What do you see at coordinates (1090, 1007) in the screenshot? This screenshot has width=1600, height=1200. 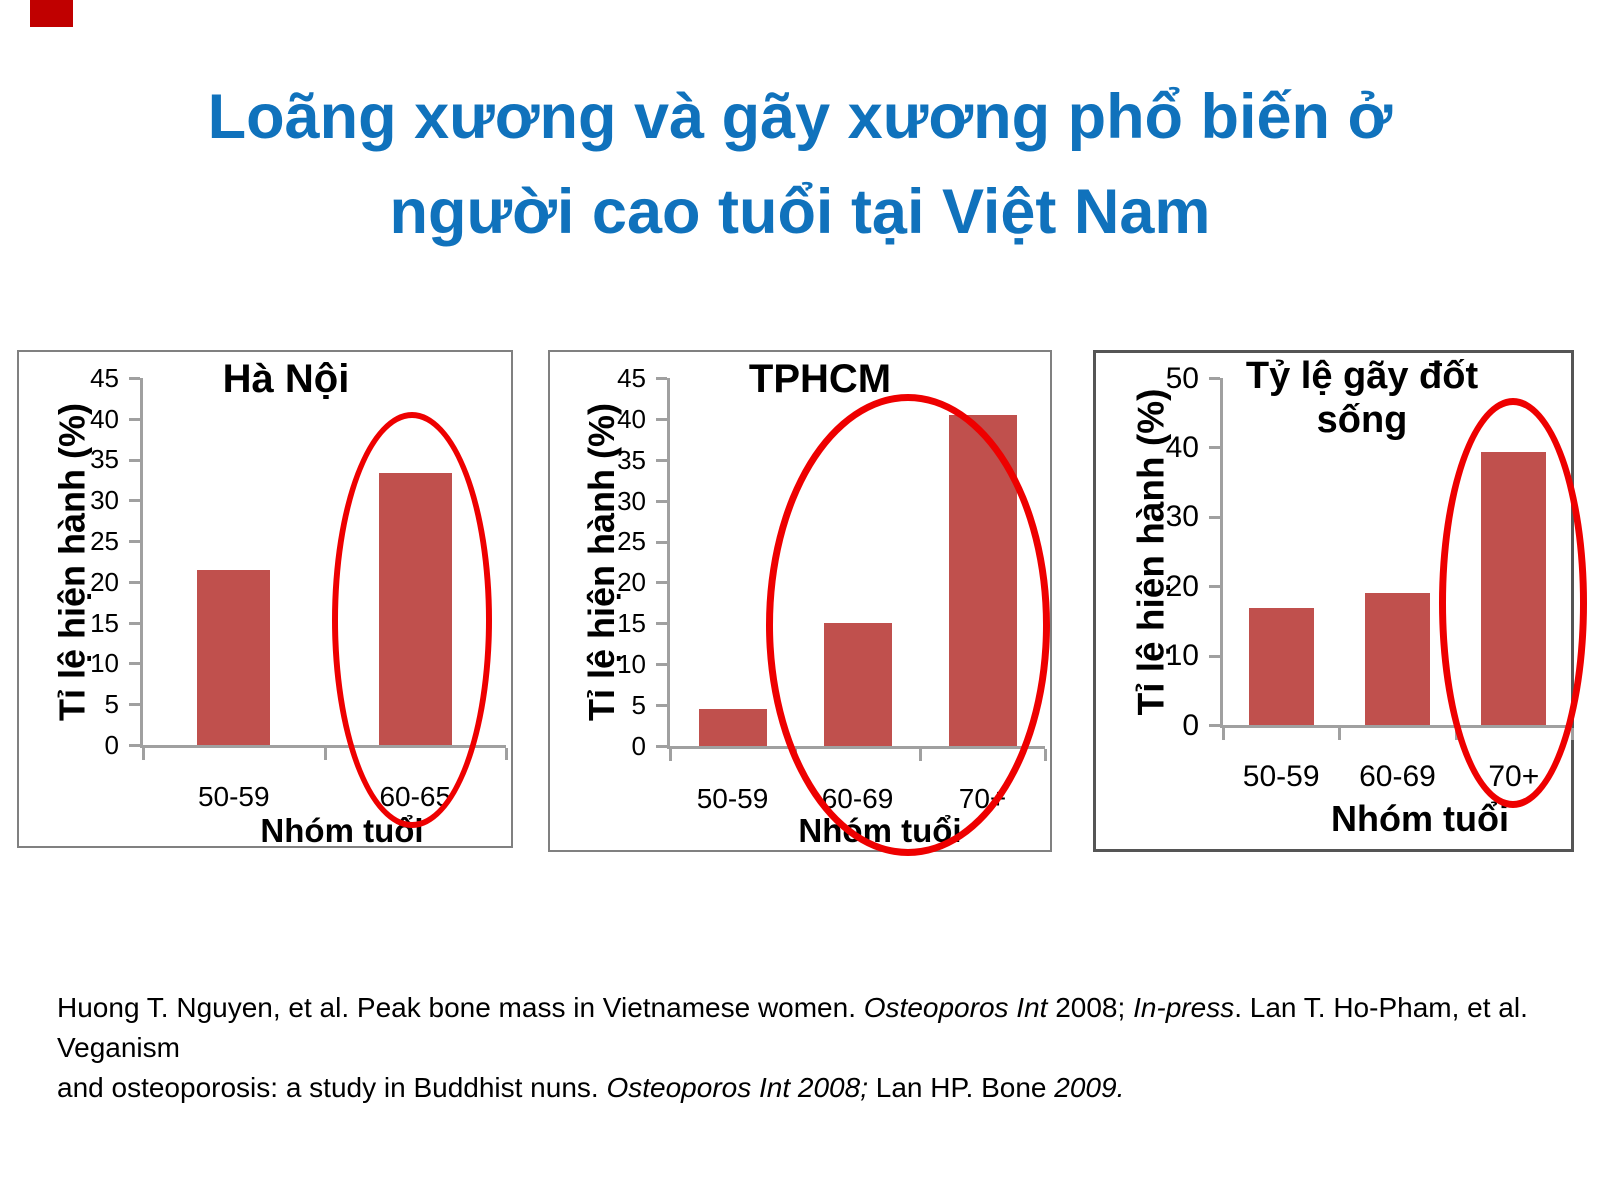 I see `citation-segment: 2008;` at bounding box center [1090, 1007].